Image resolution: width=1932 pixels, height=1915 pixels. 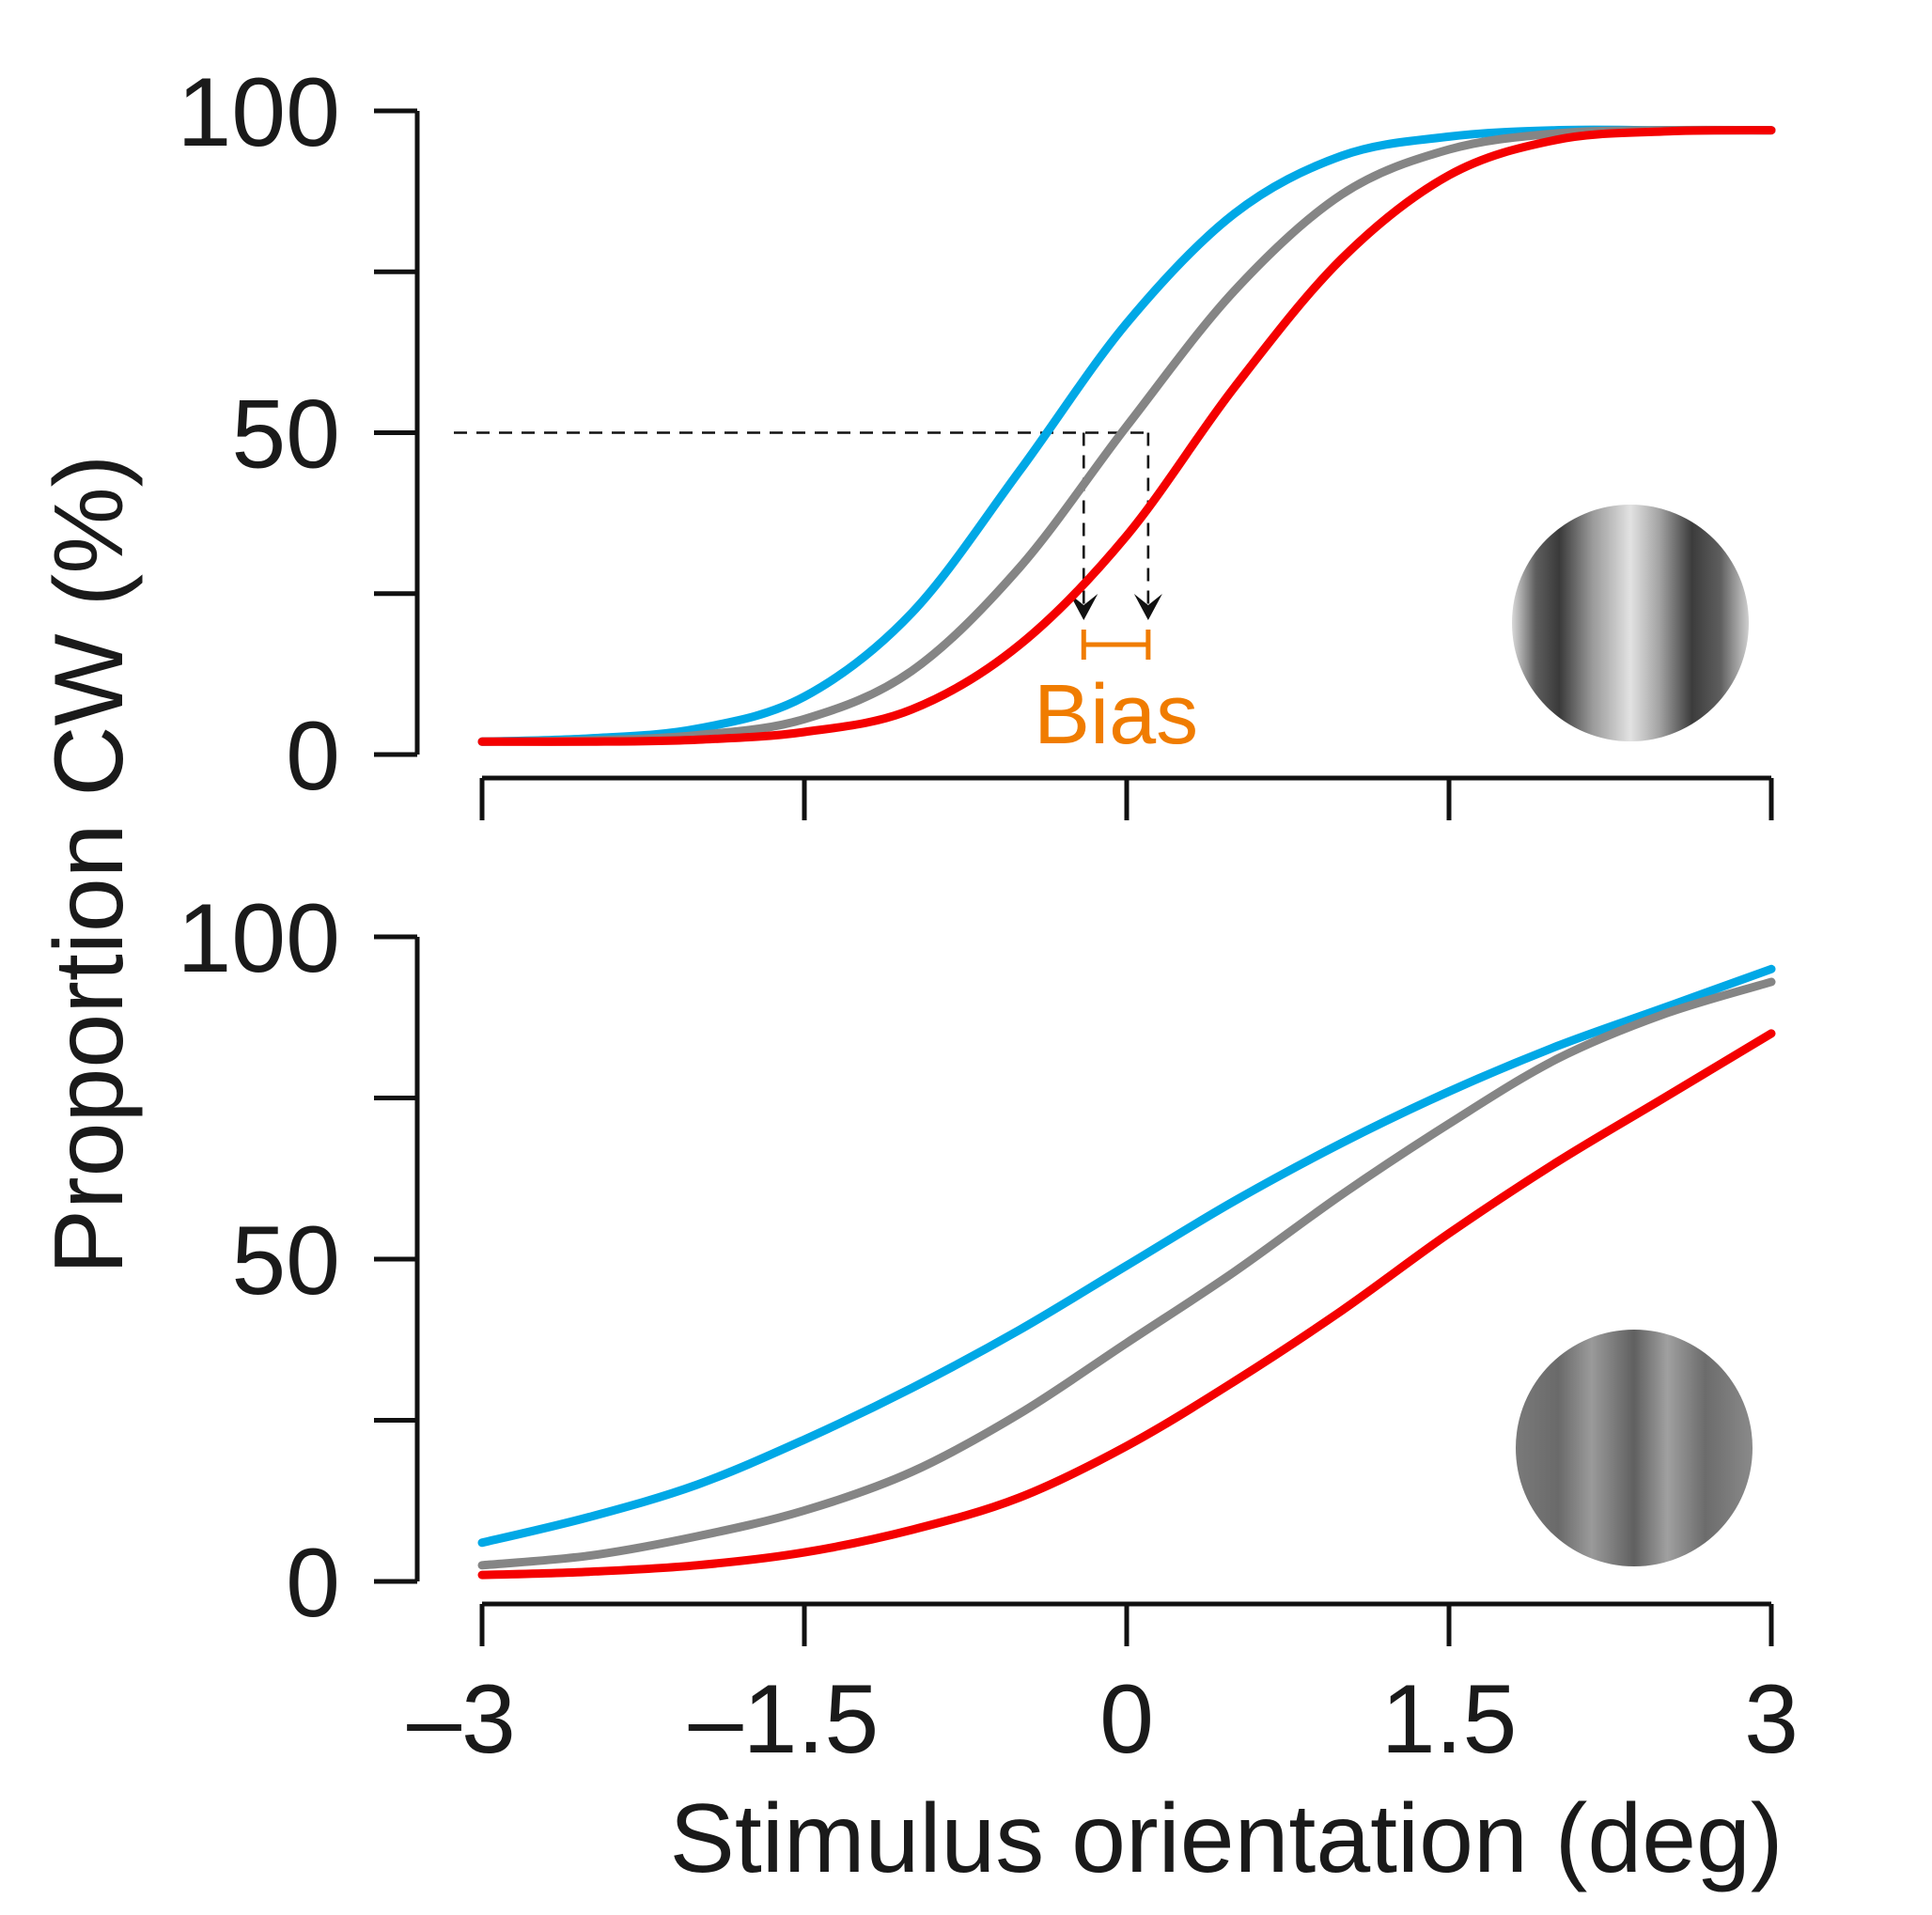 What do you see at coordinates (285, 435) in the screenshot?
I see `top-y-tick-label: 50` at bounding box center [285, 435].